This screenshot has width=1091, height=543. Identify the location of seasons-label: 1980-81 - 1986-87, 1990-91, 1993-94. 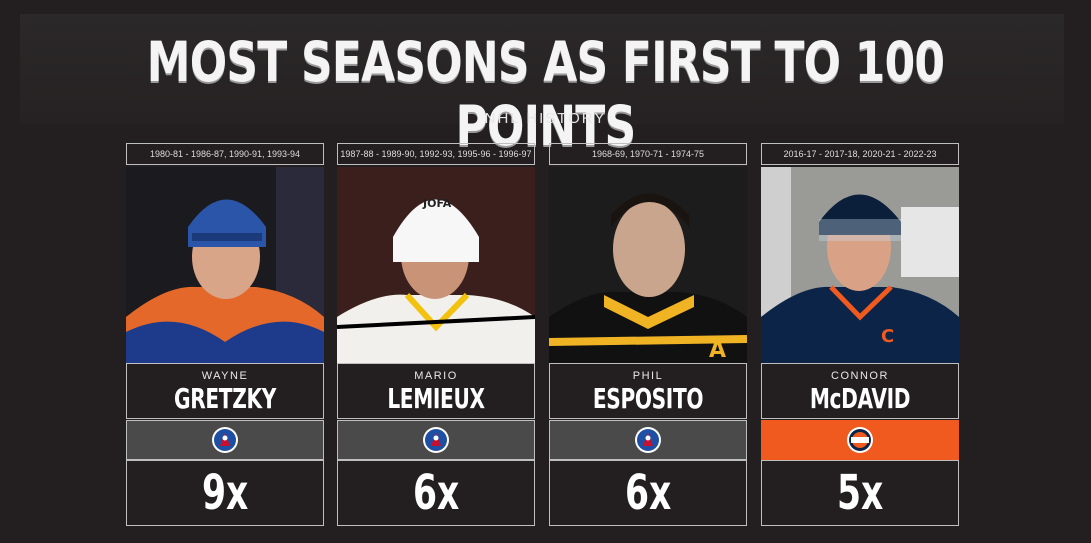
(225, 154).